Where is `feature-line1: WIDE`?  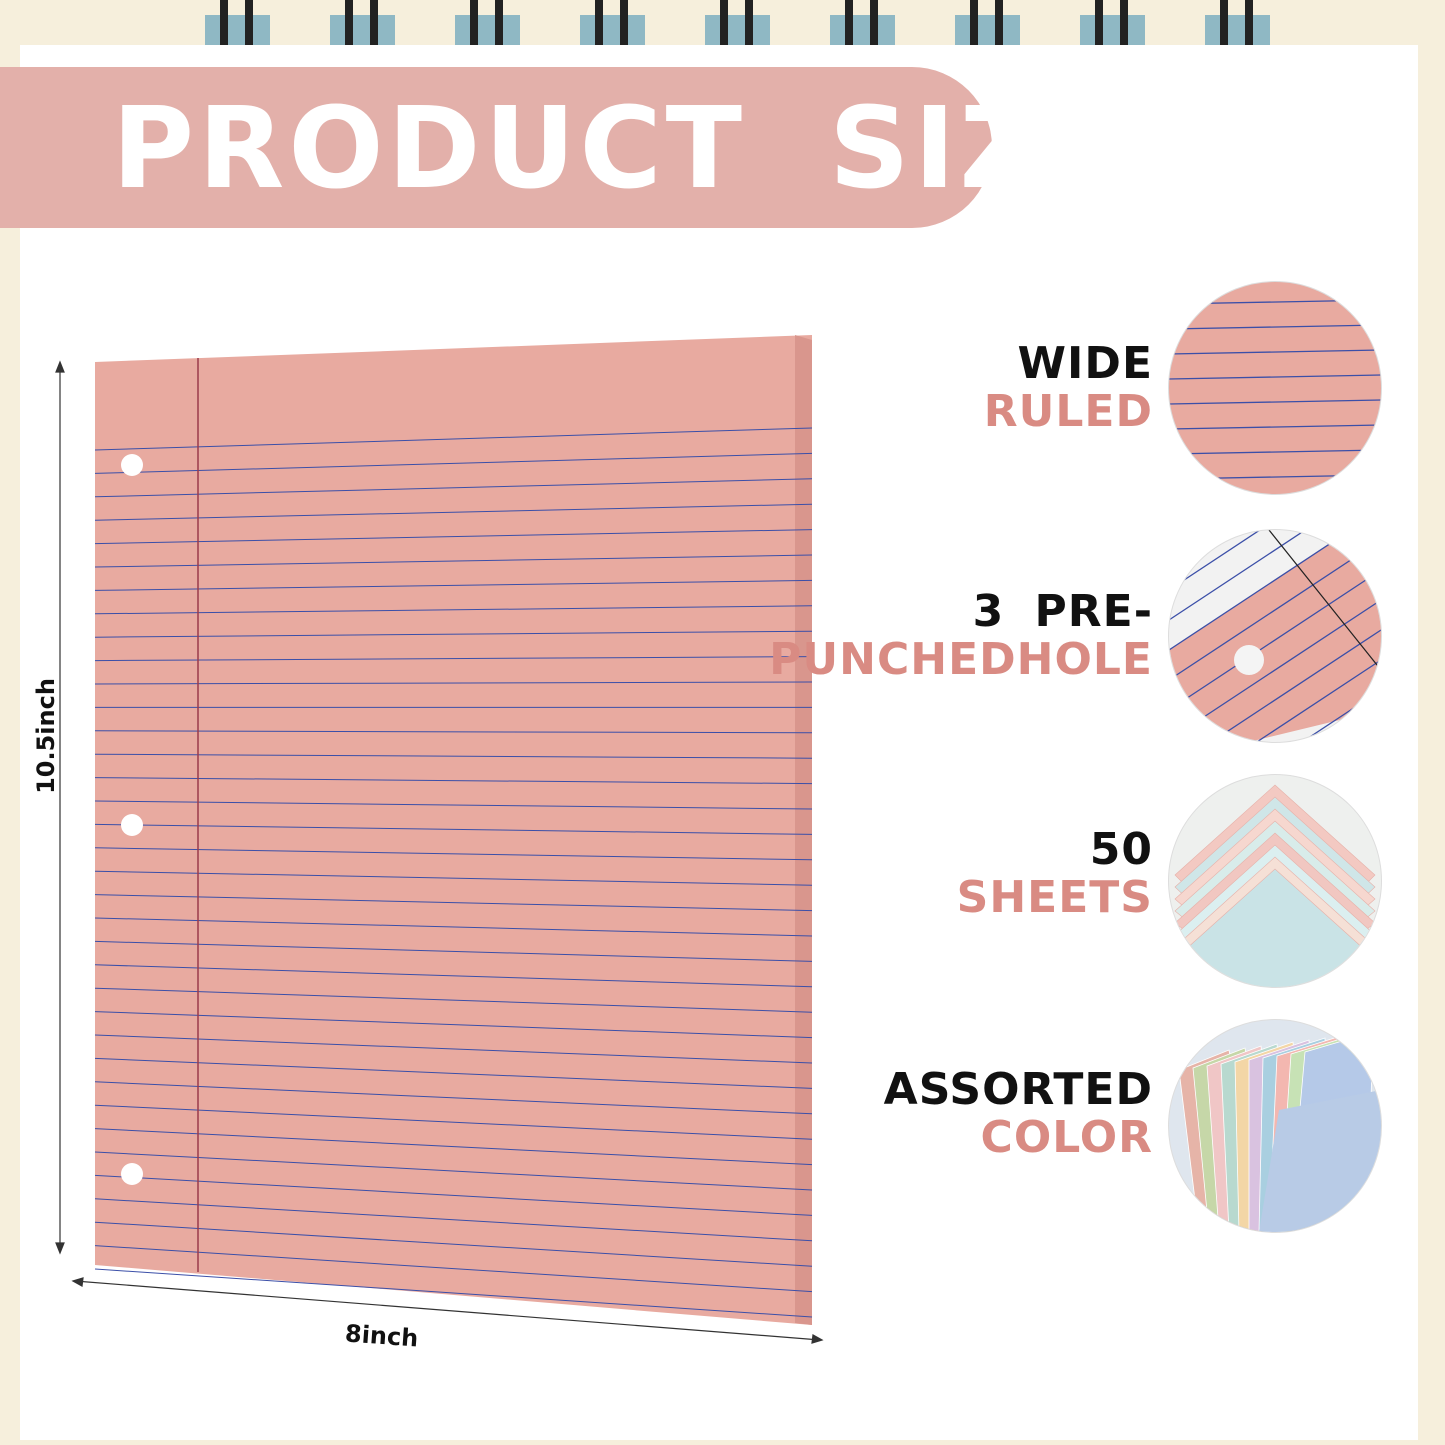 feature-line1: WIDE is located at coordinates (1085, 363).